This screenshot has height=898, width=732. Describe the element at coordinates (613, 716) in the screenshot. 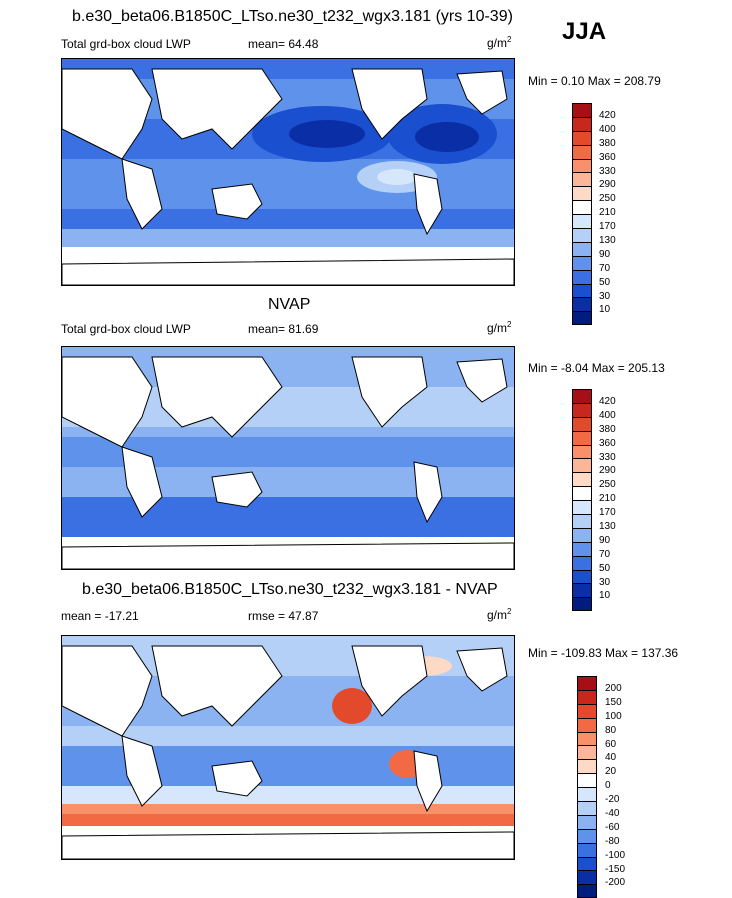

I see `colorbar-tick-label: 100` at that location.